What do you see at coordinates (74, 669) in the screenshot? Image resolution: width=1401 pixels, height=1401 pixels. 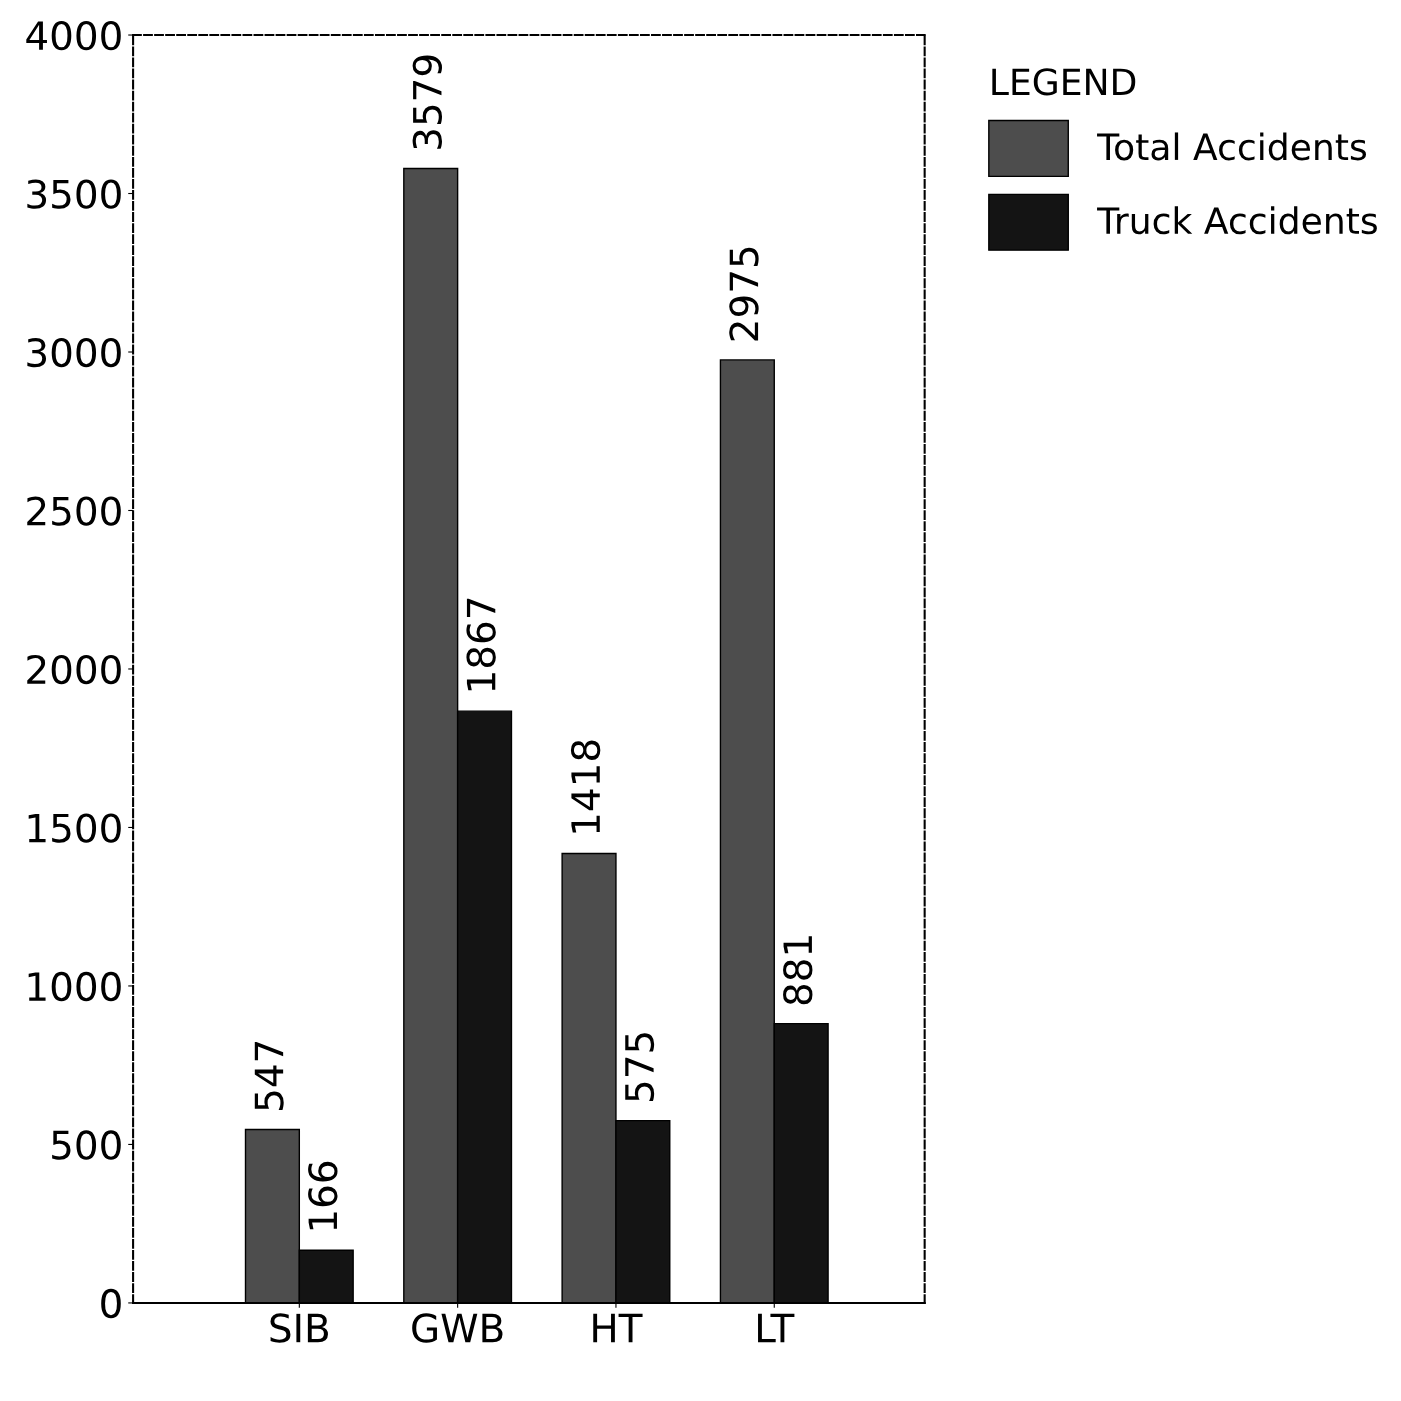 I see `y-tick-label: 2000` at bounding box center [74, 669].